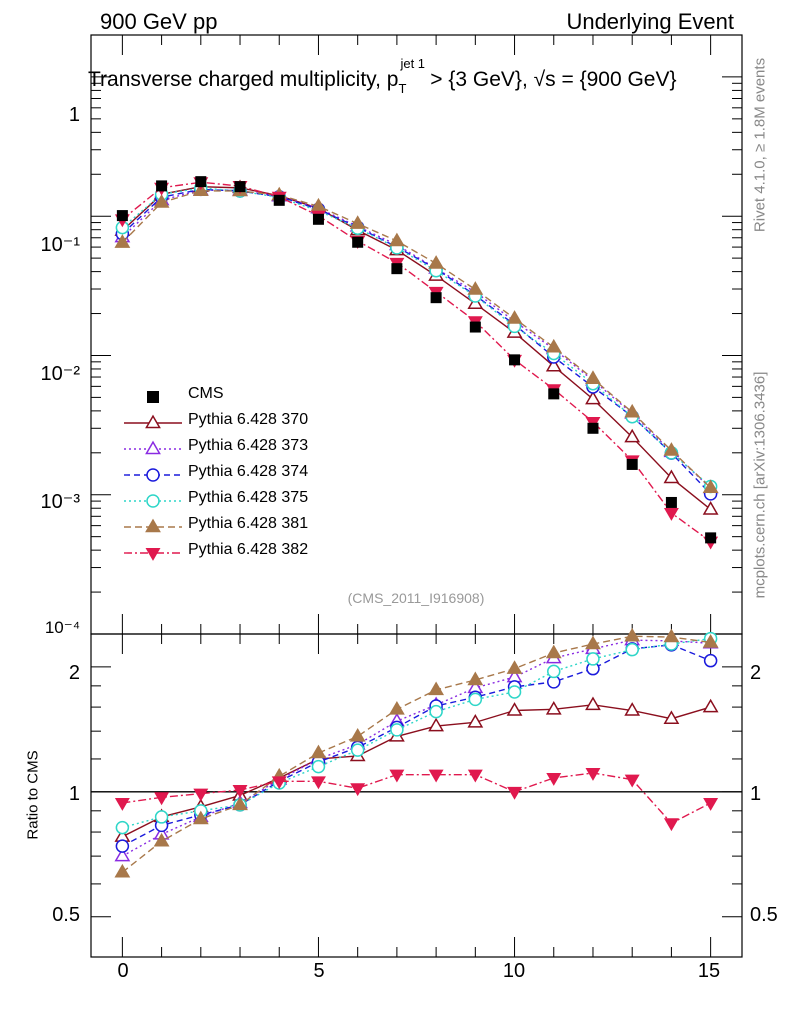 This screenshot has height=1024, width=786. I want to click on ratio-y-tick-label: 0.5, so click(66, 915).